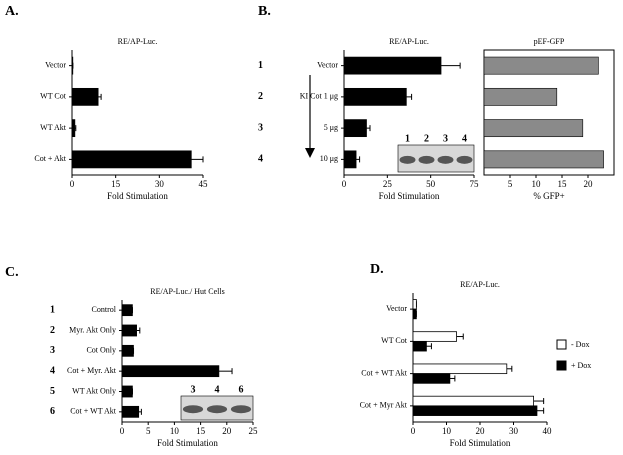  What do you see at coordinates (426, 138) in the screenshot?
I see `lane-label: 2` at bounding box center [426, 138].